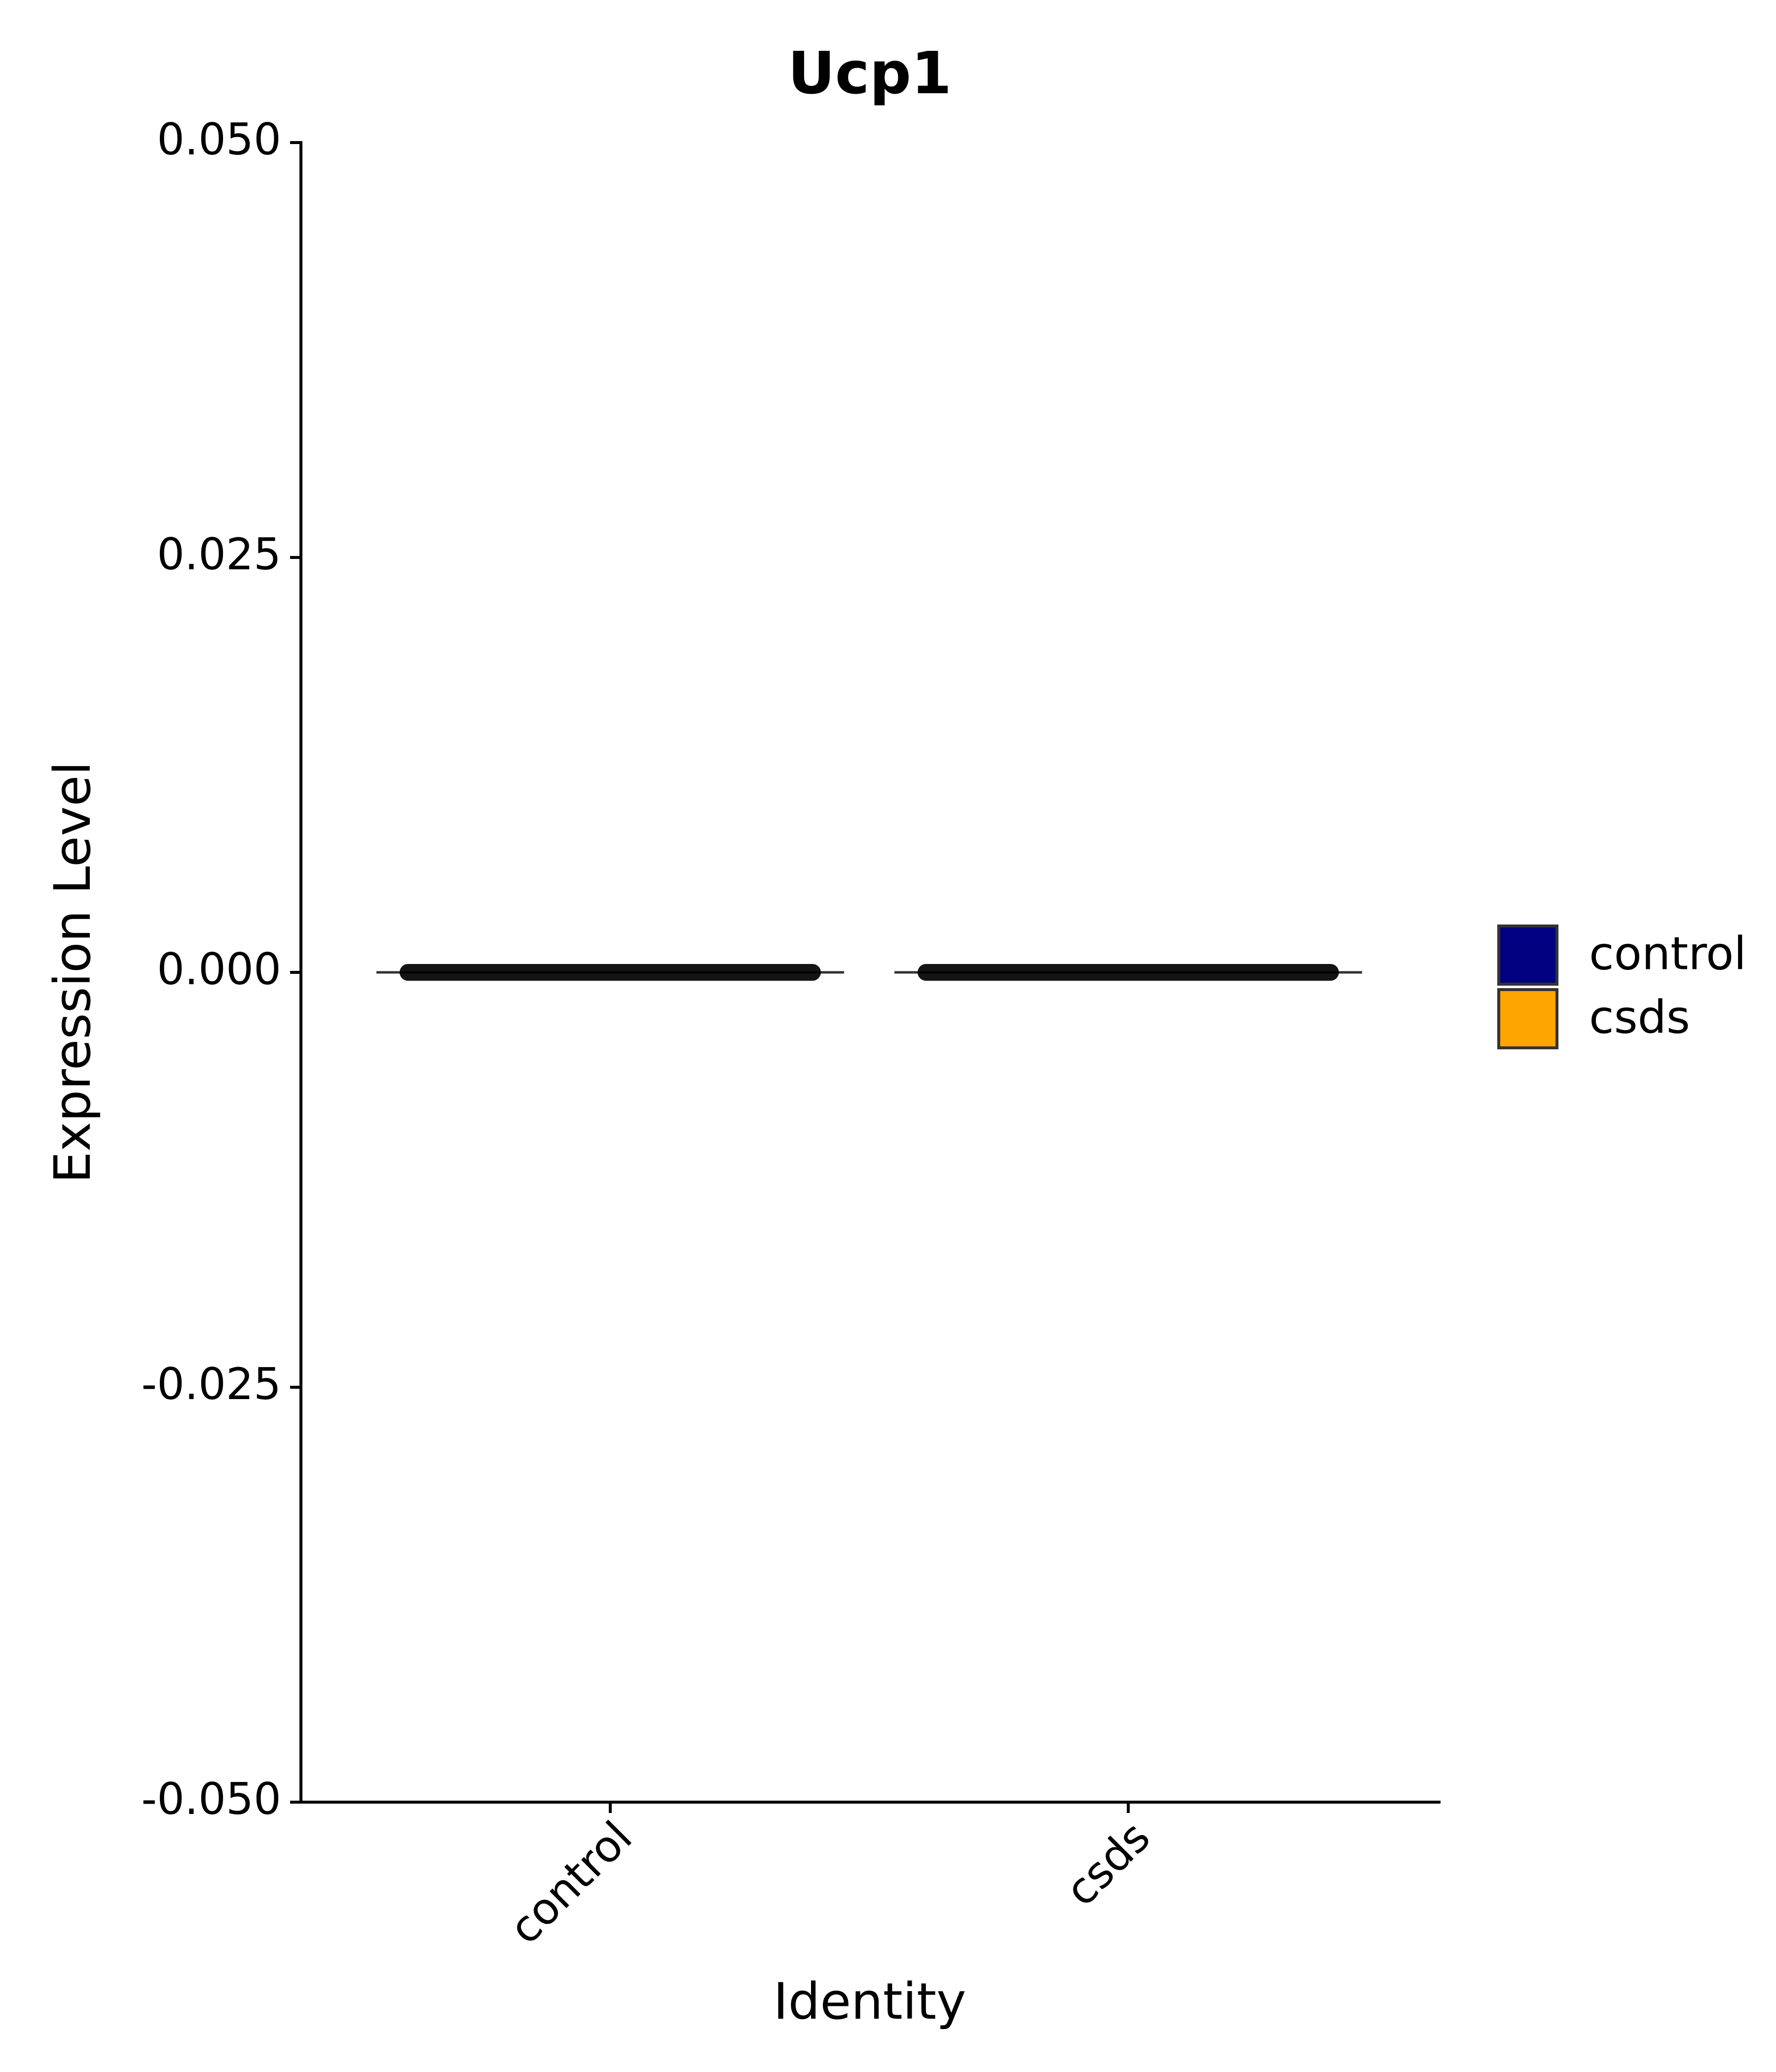 This screenshot has height=2072, width=1776. I want to click on x-tick-label: control, so click(570, 1883).